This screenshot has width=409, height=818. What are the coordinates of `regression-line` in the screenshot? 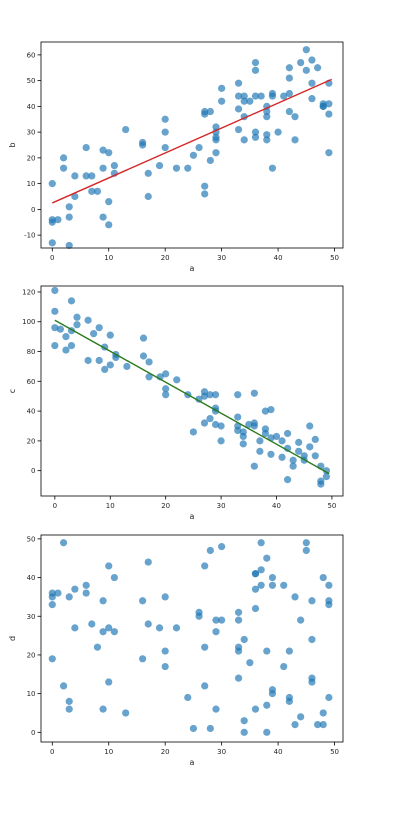 It's located at (192, 397).